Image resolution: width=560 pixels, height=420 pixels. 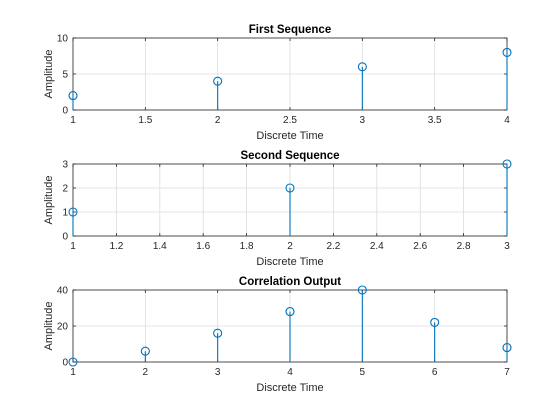 I want to click on x-tick-label: 1.4, so click(x=160, y=246).